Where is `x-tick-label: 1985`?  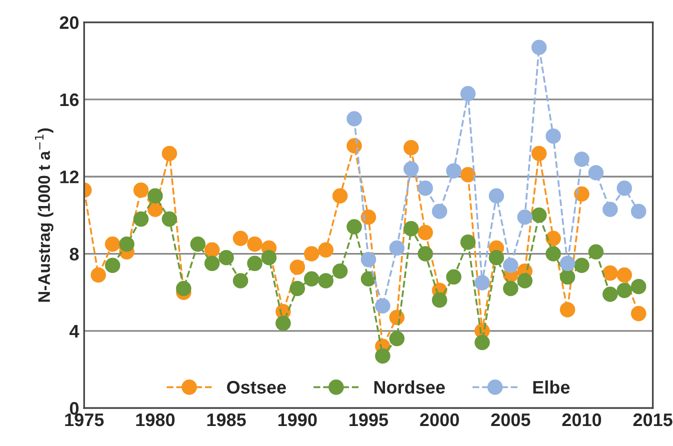 x-tick-label: 1985 is located at coordinates (226, 419).